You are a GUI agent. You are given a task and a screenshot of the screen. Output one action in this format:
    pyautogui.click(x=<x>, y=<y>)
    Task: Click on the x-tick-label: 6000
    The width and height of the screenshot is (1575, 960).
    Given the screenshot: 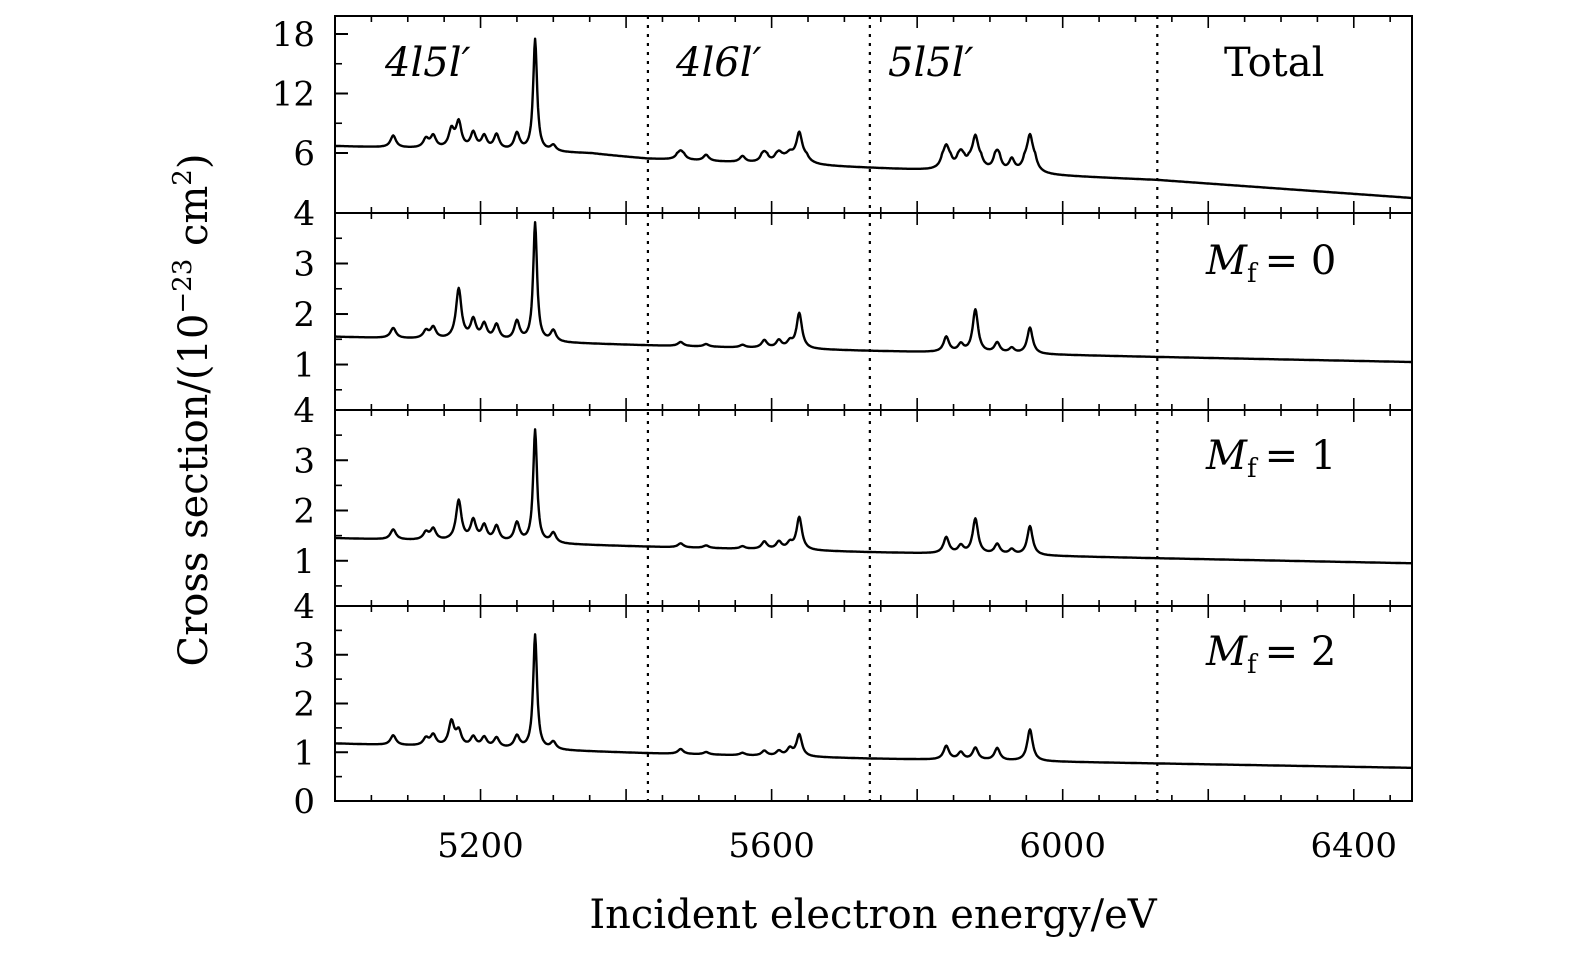 What is the action you would take?
    pyautogui.click(x=1062, y=846)
    